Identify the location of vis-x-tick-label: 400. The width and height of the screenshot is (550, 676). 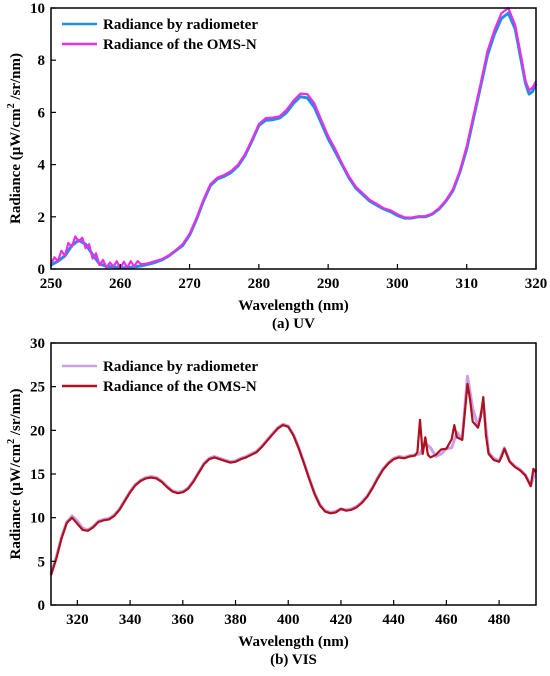
(288, 620).